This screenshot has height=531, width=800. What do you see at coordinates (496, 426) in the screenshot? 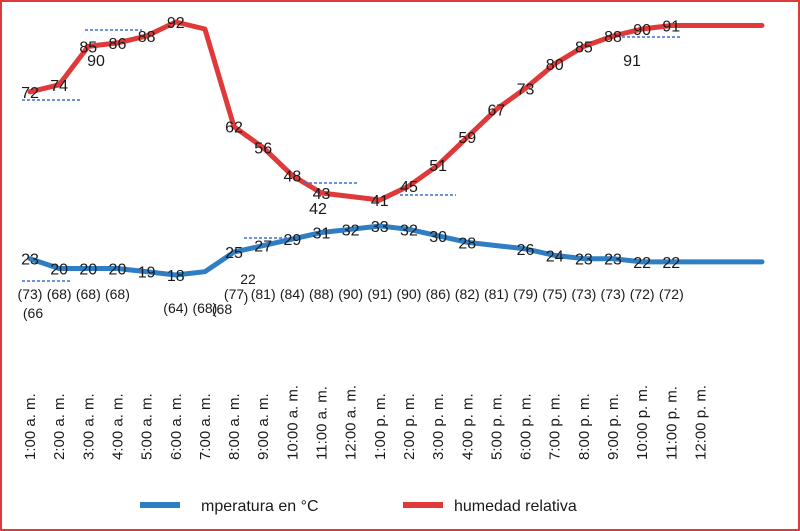
I see `x-tick-label: 5:00 p. m.` at bounding box center [496, 426].